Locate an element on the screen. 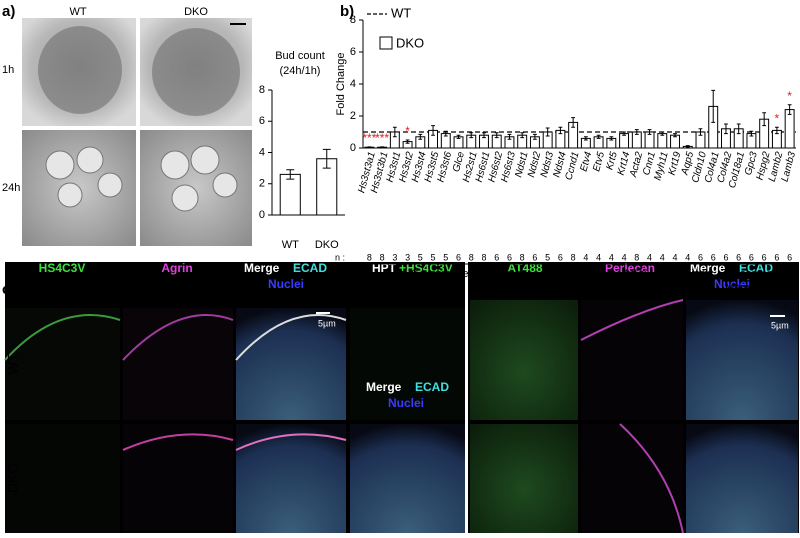 The height and width of the screenshot is (538, 800). col-label: DKO is located at coordinates (196, 12).